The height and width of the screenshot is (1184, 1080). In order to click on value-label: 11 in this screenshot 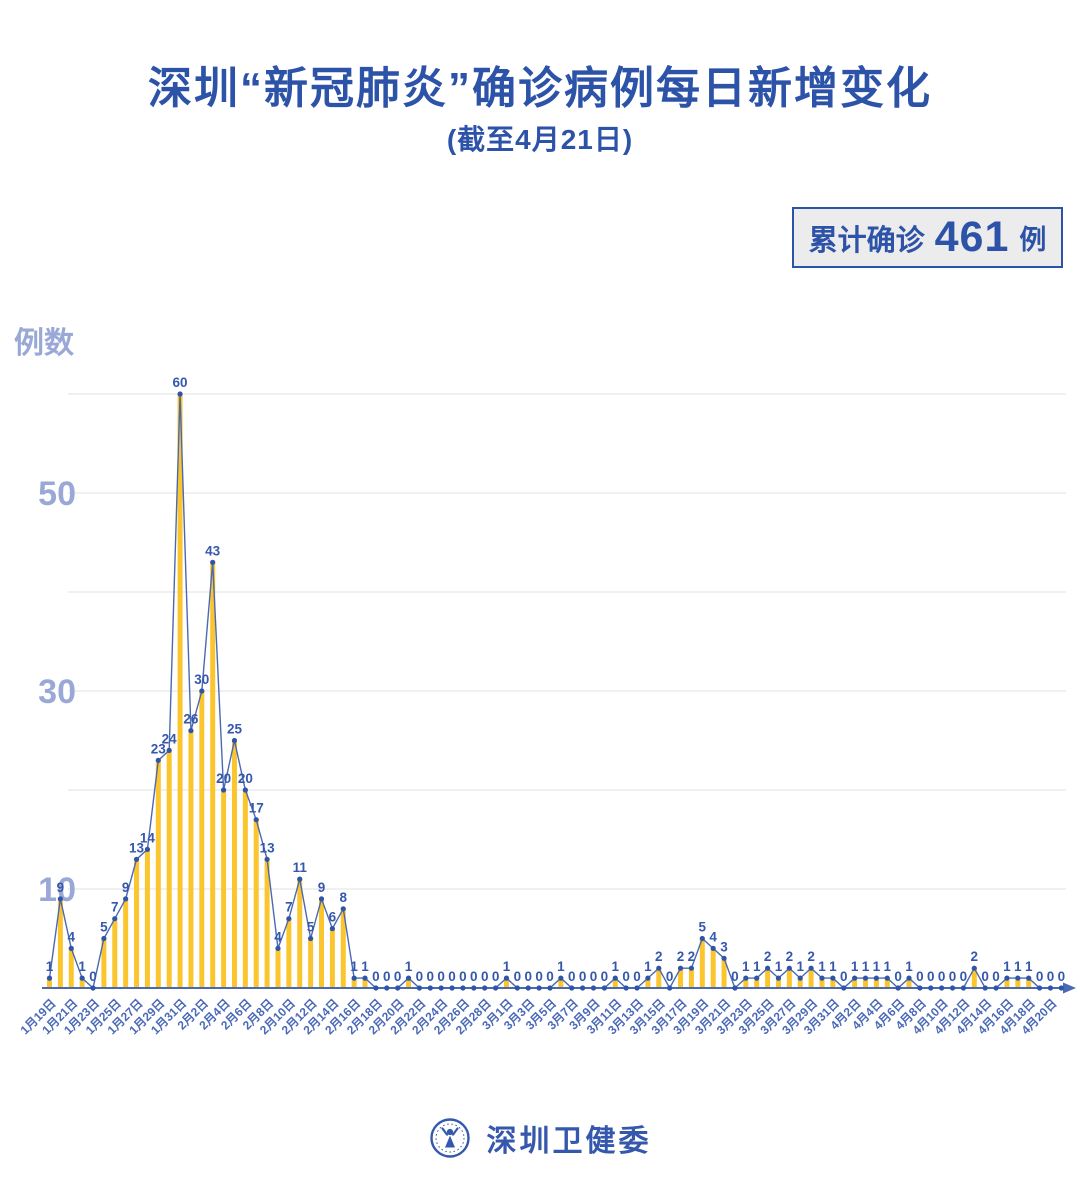, I will do `click(300, 867)`.